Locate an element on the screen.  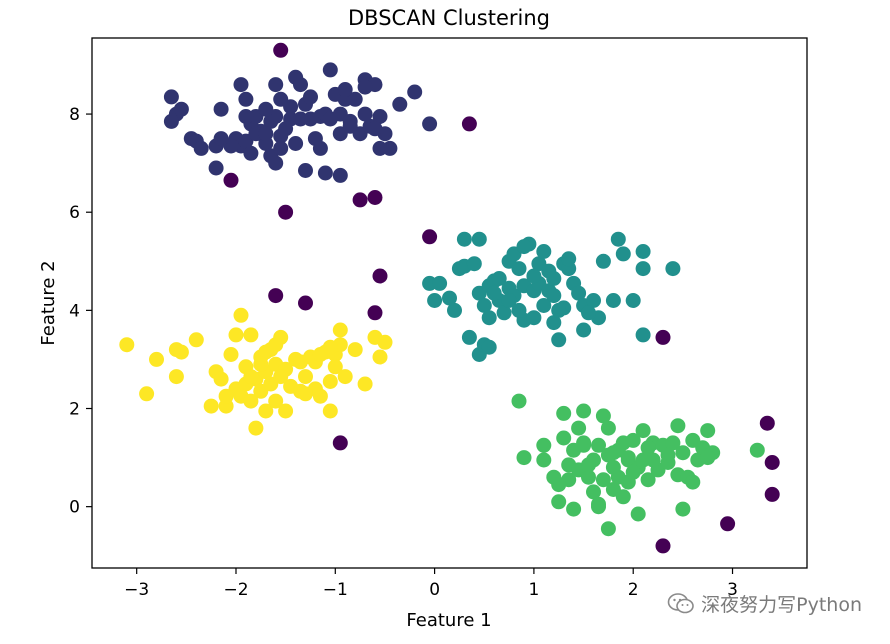
x-tick-label: 0 is located at coordinates (434, 590).